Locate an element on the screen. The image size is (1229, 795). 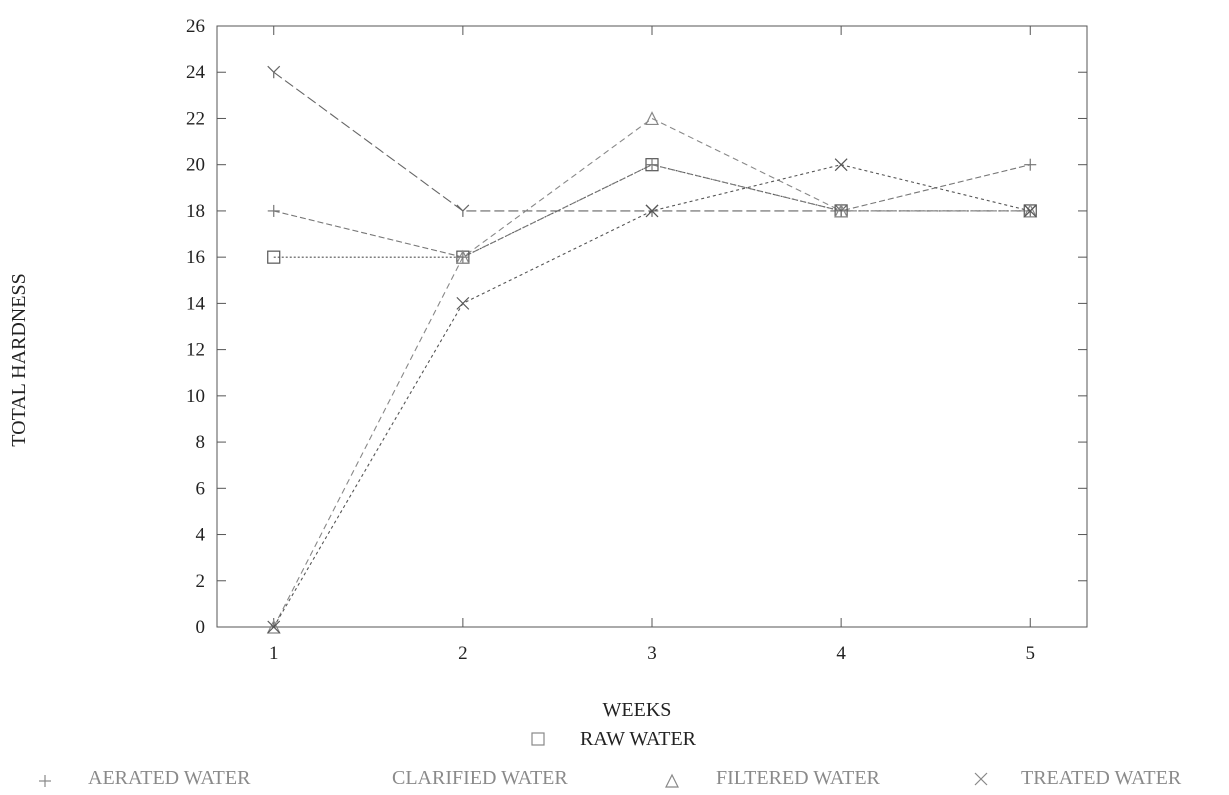
legend-item: AERATED WATER is located at coordinates (145, 778).